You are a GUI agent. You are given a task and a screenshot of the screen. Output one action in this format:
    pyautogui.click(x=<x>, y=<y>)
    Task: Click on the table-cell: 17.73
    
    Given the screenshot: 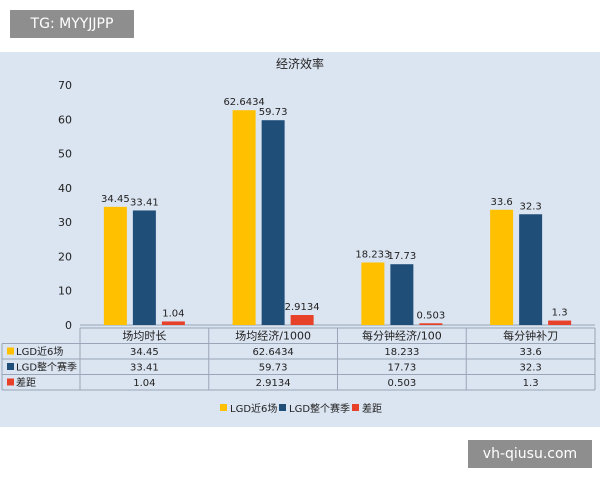 What is the action you would take?
    pyautogui.click(x=402, y=368)
    